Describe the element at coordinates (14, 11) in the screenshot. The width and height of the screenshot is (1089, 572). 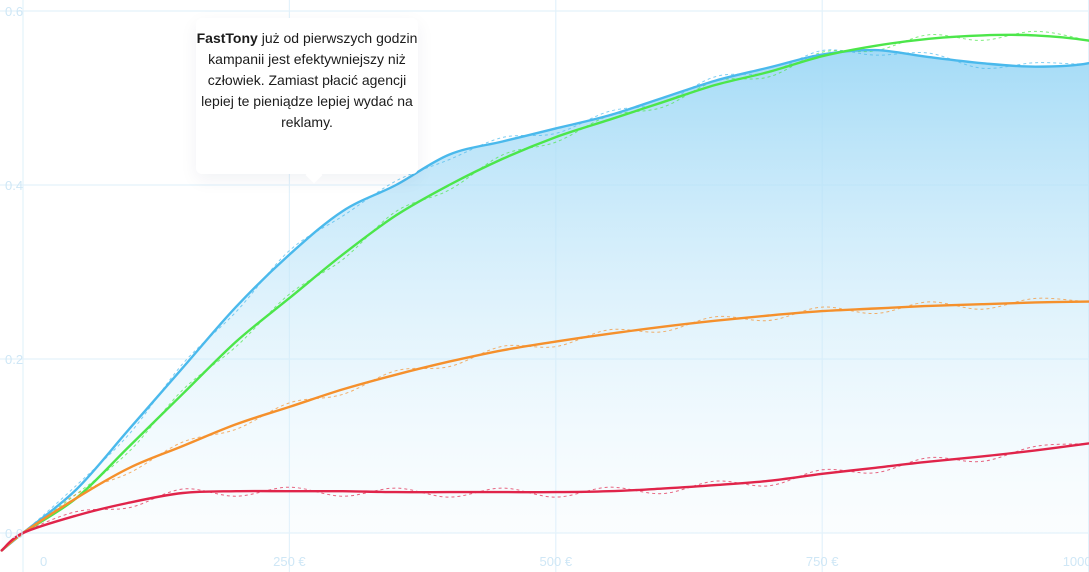
I see `y-tick-label: 0.6` at that location.